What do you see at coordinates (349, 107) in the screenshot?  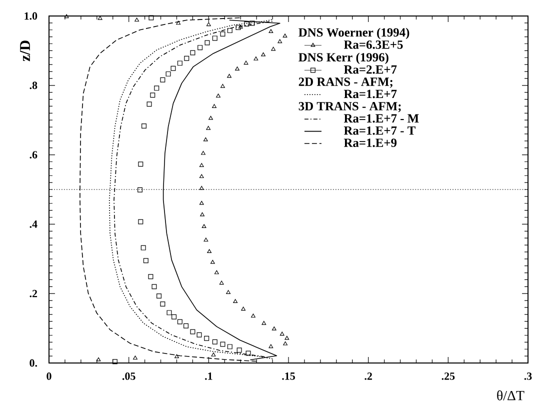 I see `annotation: 3D TRANS - AFM;` at bounding box center [349, 107].